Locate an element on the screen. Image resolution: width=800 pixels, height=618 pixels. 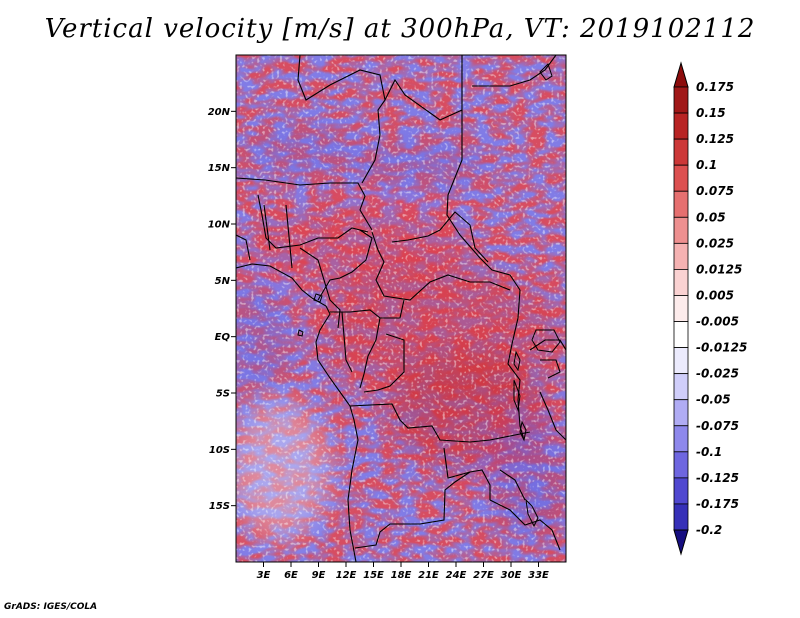
lat-tick-label: EQ is located at coordinates (223, 337).